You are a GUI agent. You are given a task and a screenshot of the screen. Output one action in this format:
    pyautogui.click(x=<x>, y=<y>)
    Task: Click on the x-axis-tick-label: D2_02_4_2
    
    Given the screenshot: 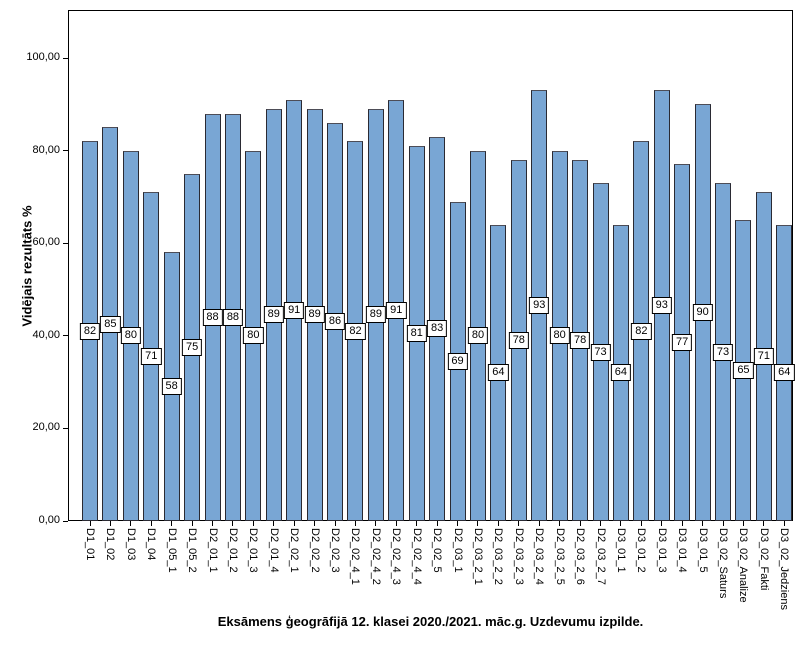 What is the action you would take?
    pyautogui.click(x=375, y=556)
    